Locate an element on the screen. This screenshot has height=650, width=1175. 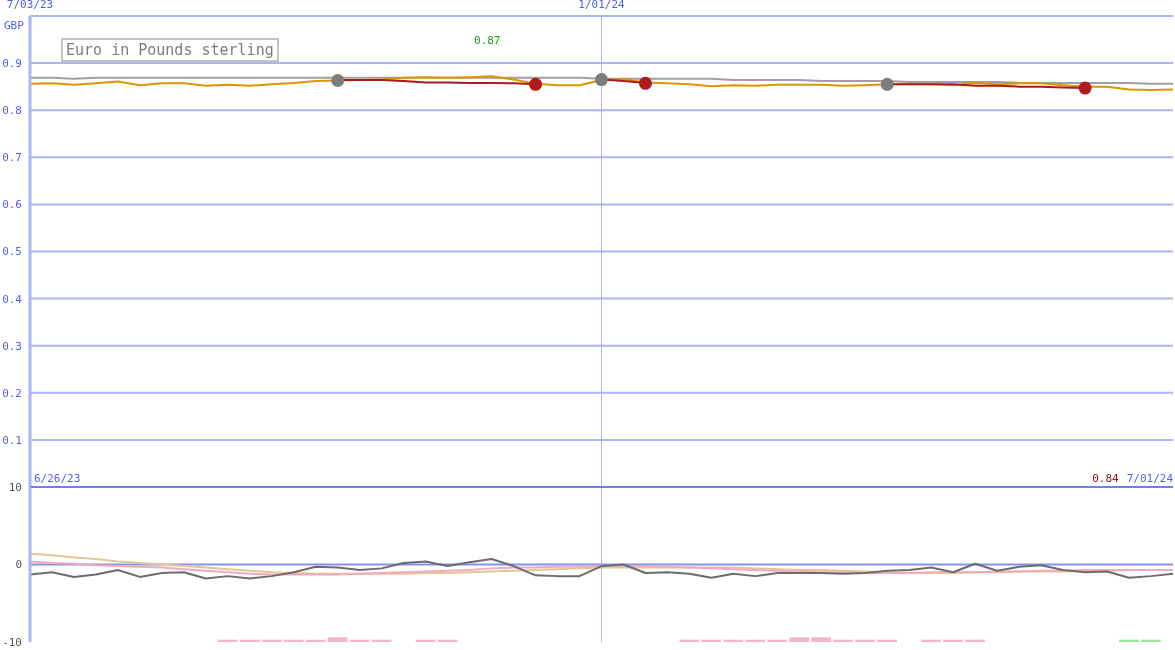
y-tick-label: 0.7 is located at coordinates (12, 158).